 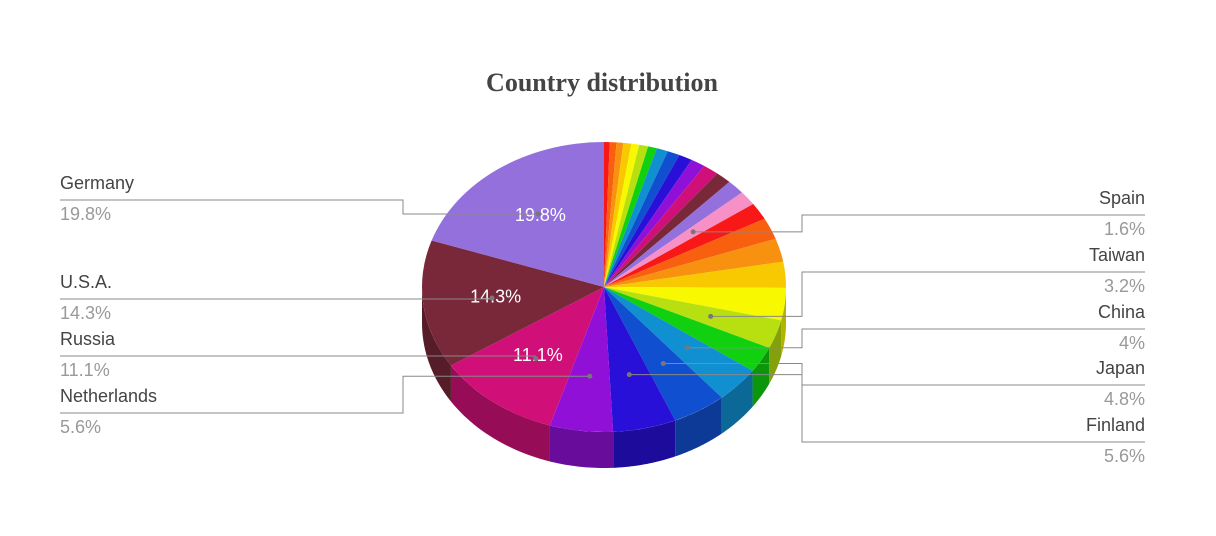 What do you see at coordinates (1117, 255) in the screenshot?
I see `legend-label: Taiwan` at bounding box center [1117, 255].